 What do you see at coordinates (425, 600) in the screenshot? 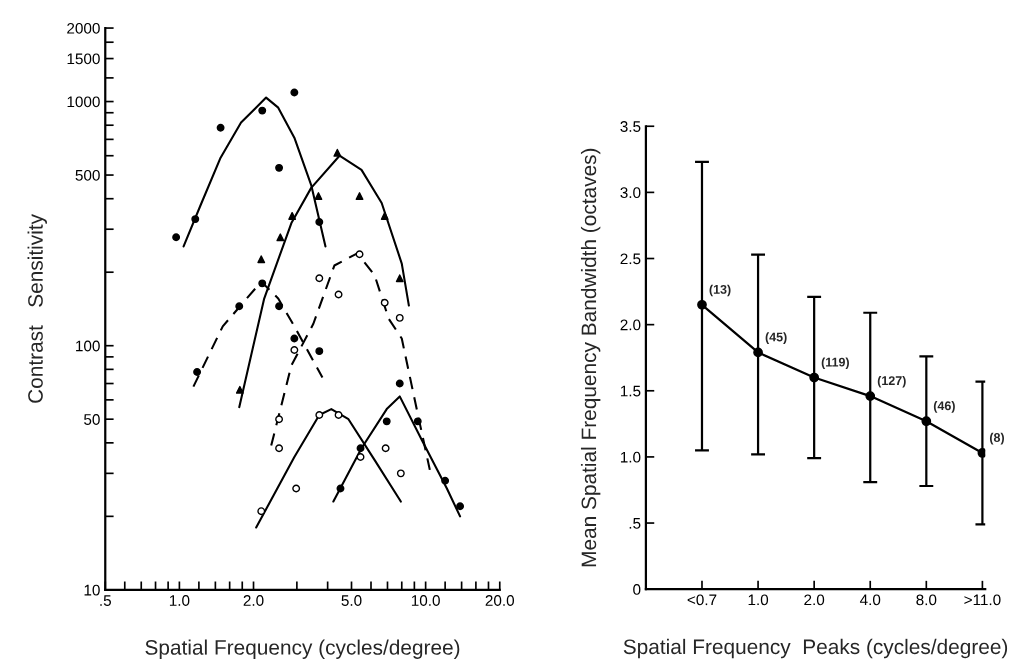
I see `x-tick-label: 10.0` at bounding box center [425, 600].